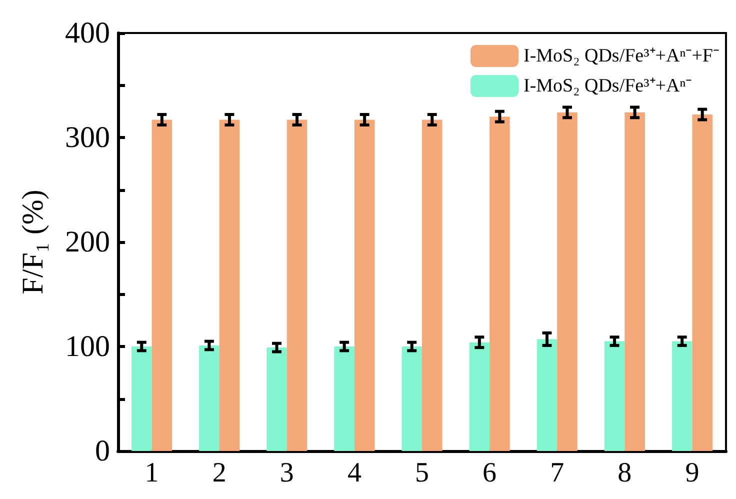 The height and width of the screenshot is (499, 736). I want to click on x-tick-label: 3, so click(287, 473).